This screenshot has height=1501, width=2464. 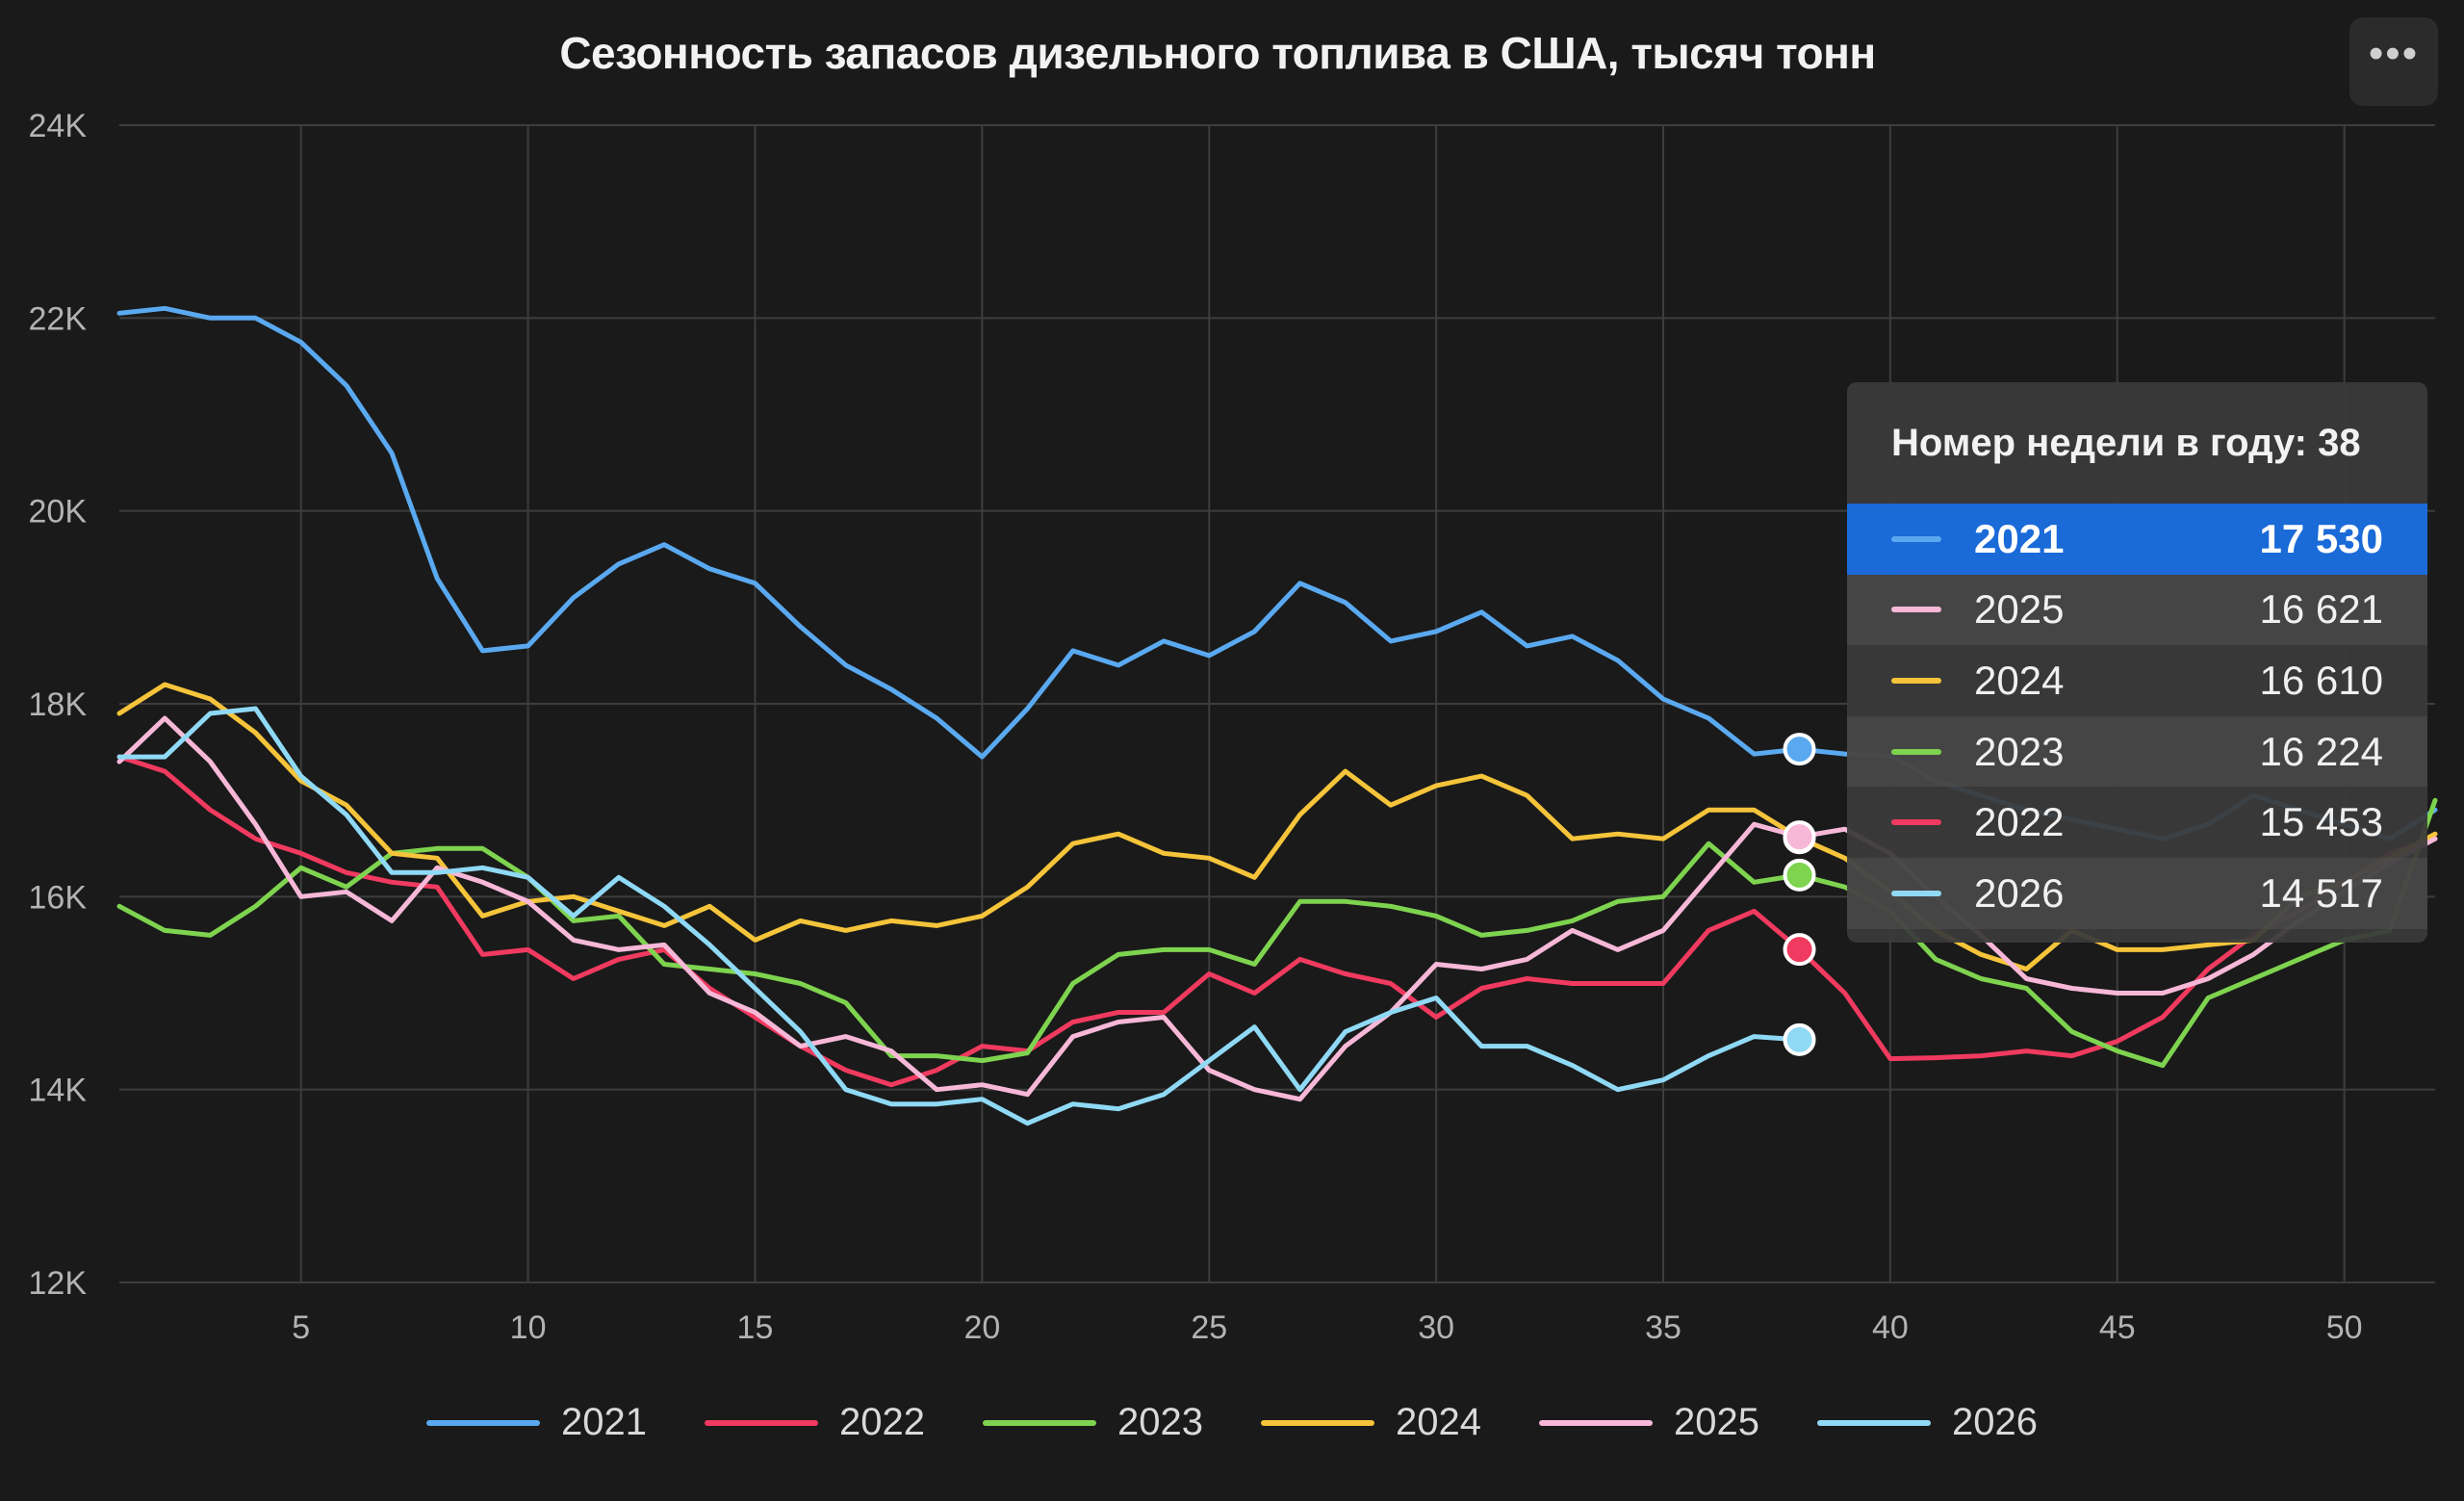 What do you see at coordinates (1663, 1328) in the screenshot?
I see `x-tick-label: 35` at bounding box center [1663, 1328].